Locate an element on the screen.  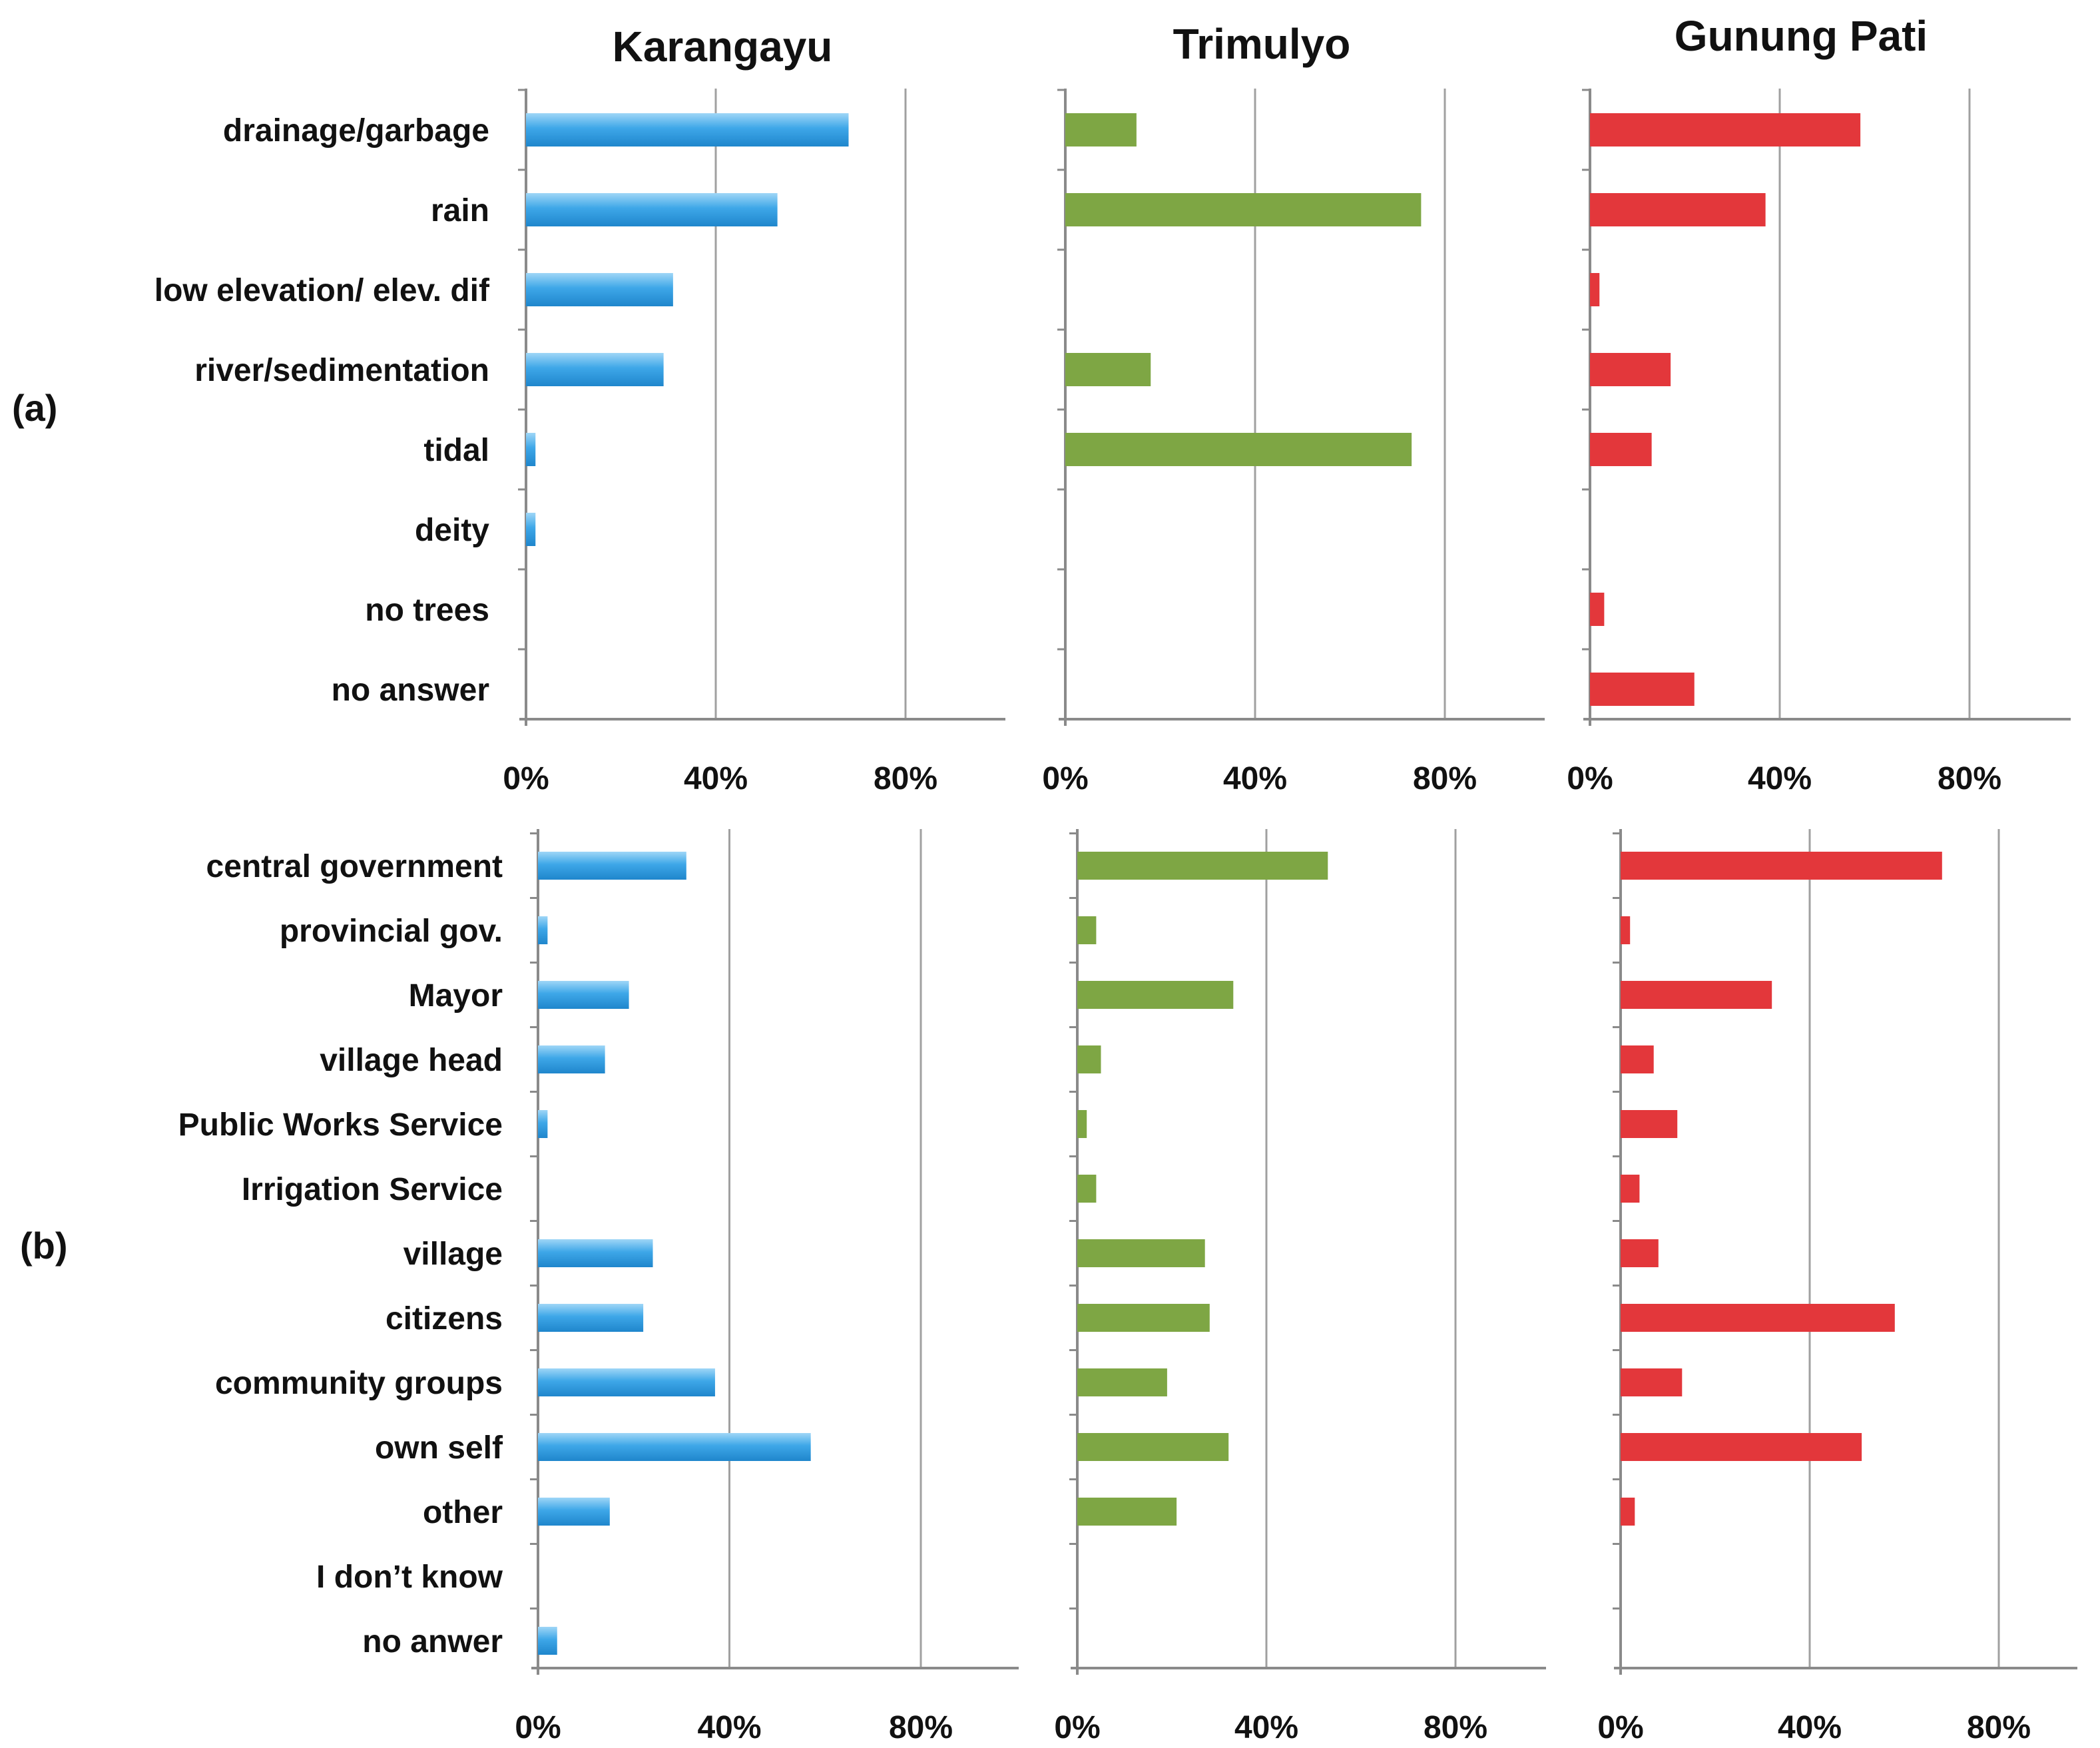
bar-gunung-pati-citizens is located at coordinates (1758, 1318).